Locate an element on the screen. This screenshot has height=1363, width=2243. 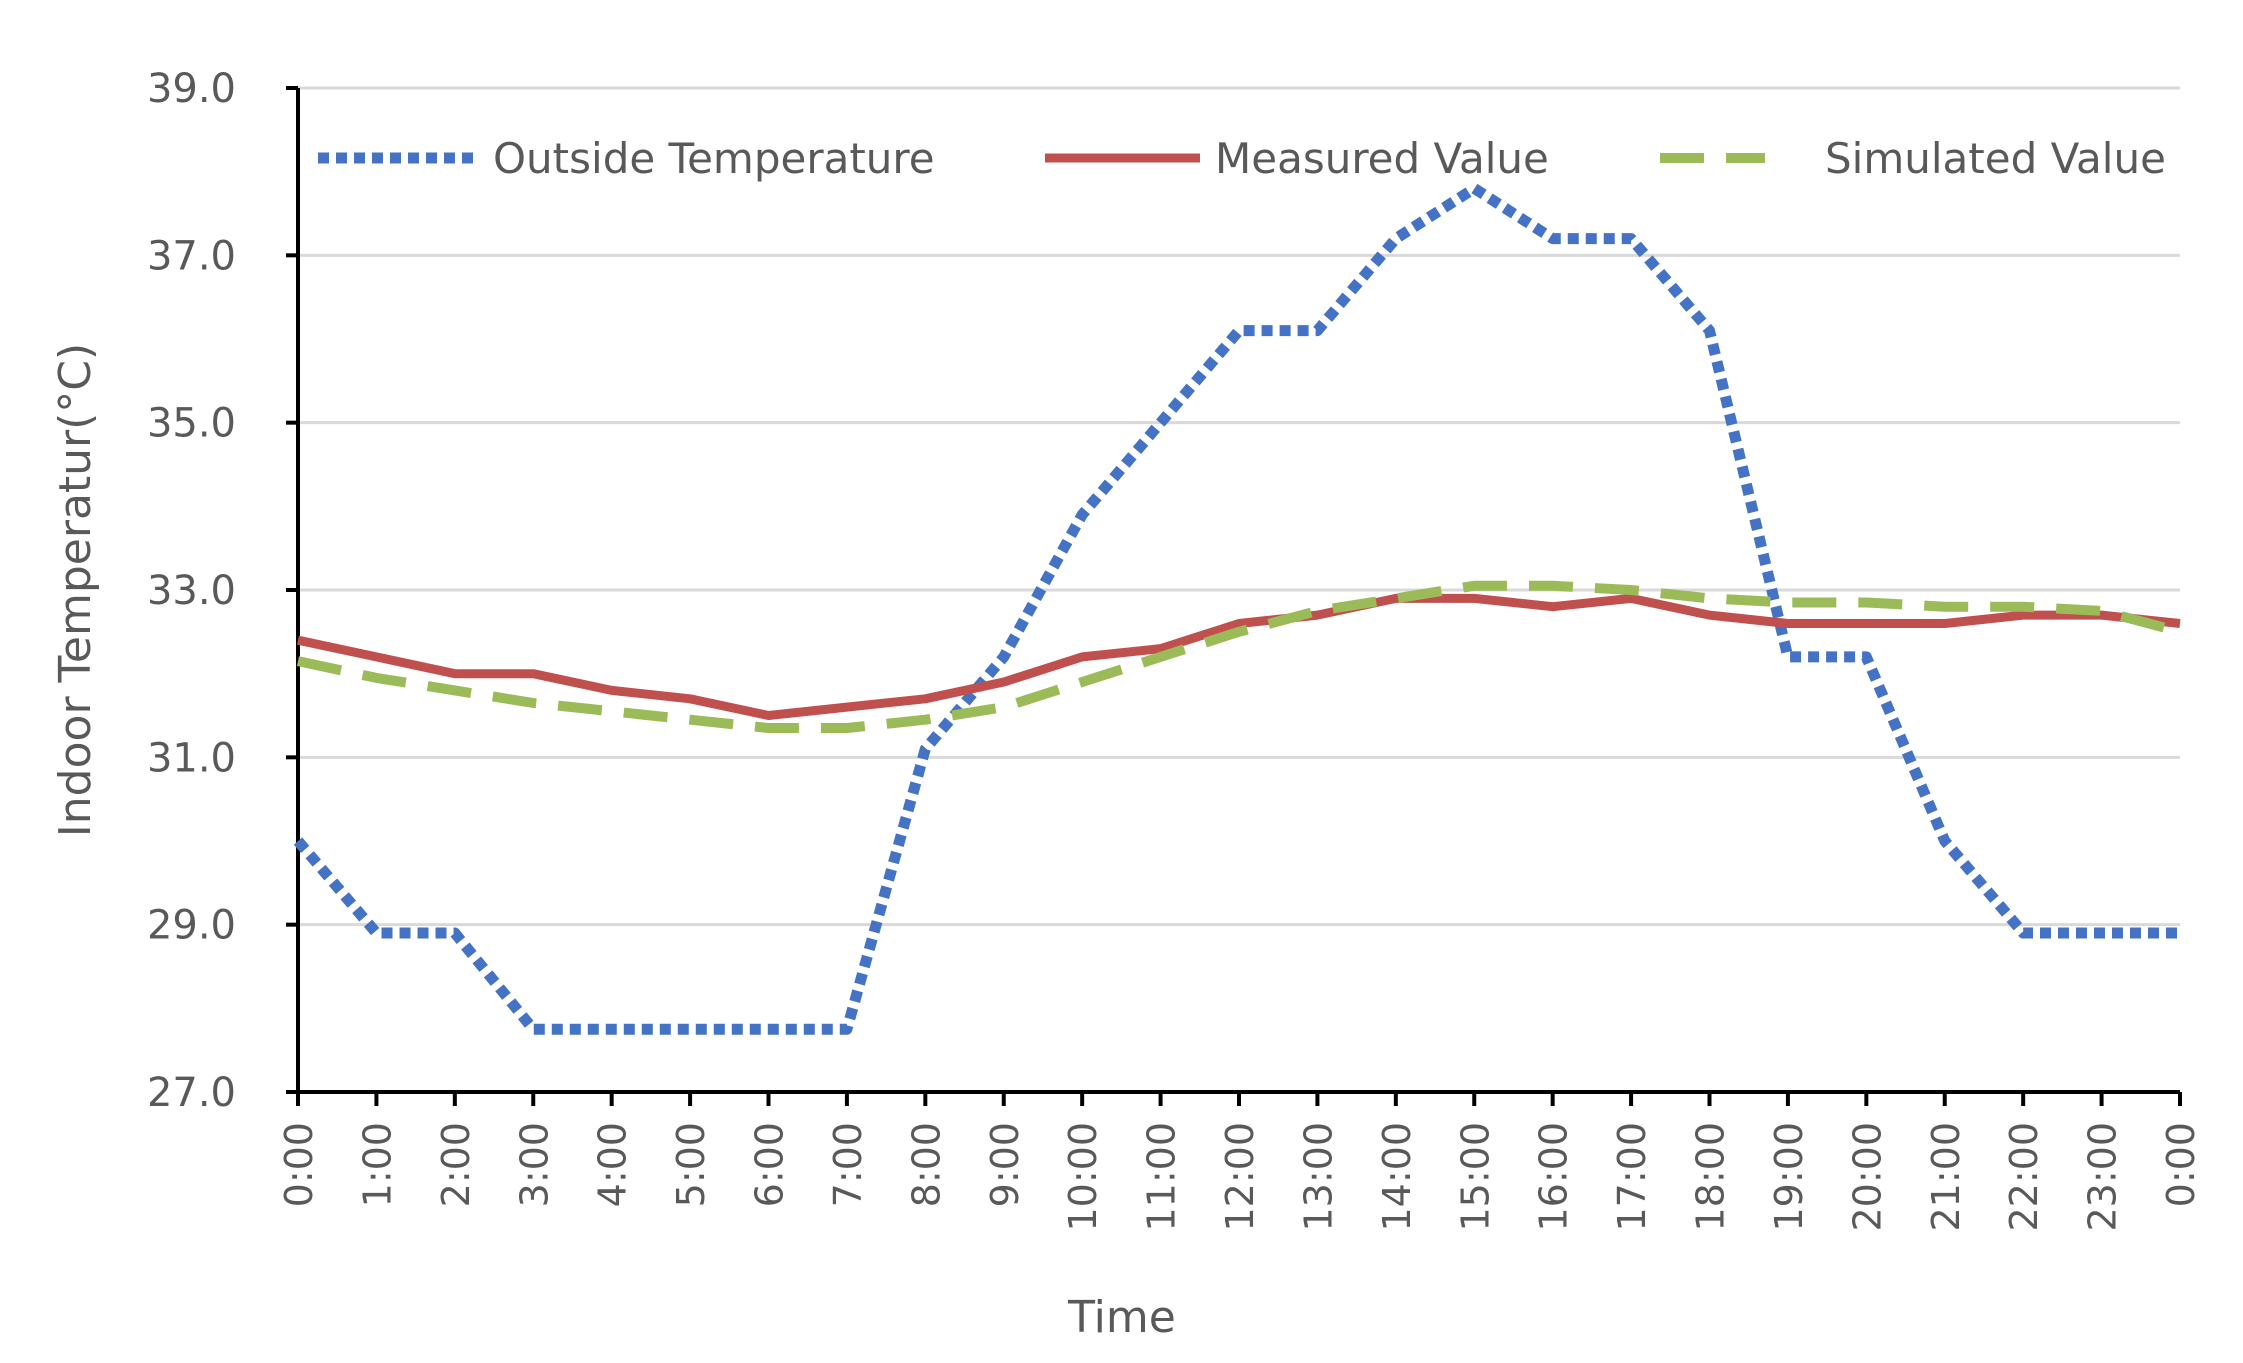
x-tick-label: 22:00 is located at coordinates (2024, 1177).